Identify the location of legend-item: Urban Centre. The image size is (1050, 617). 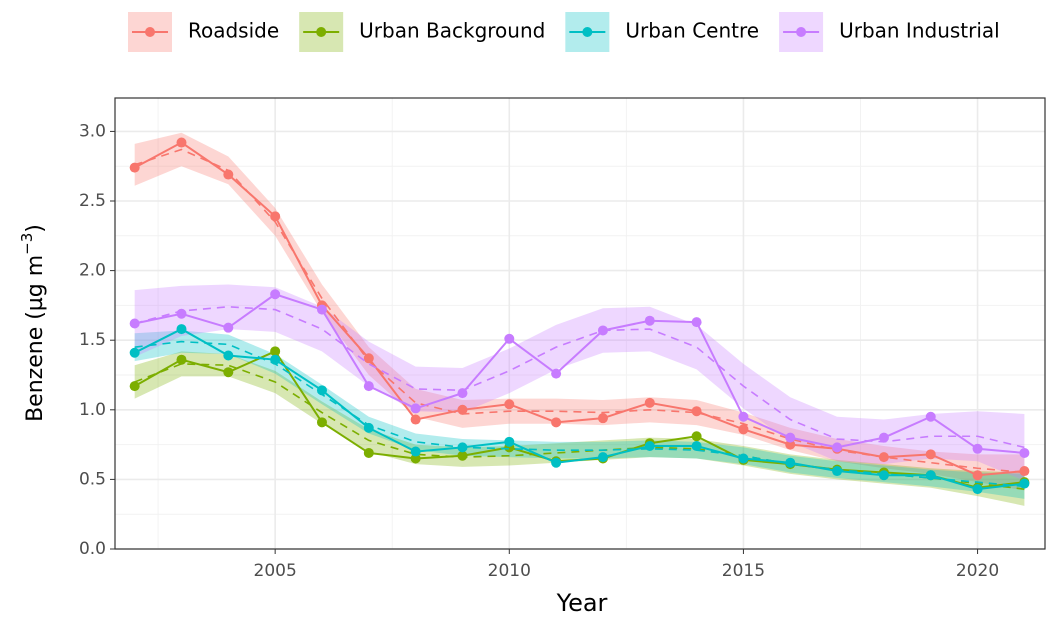
(662, 32).